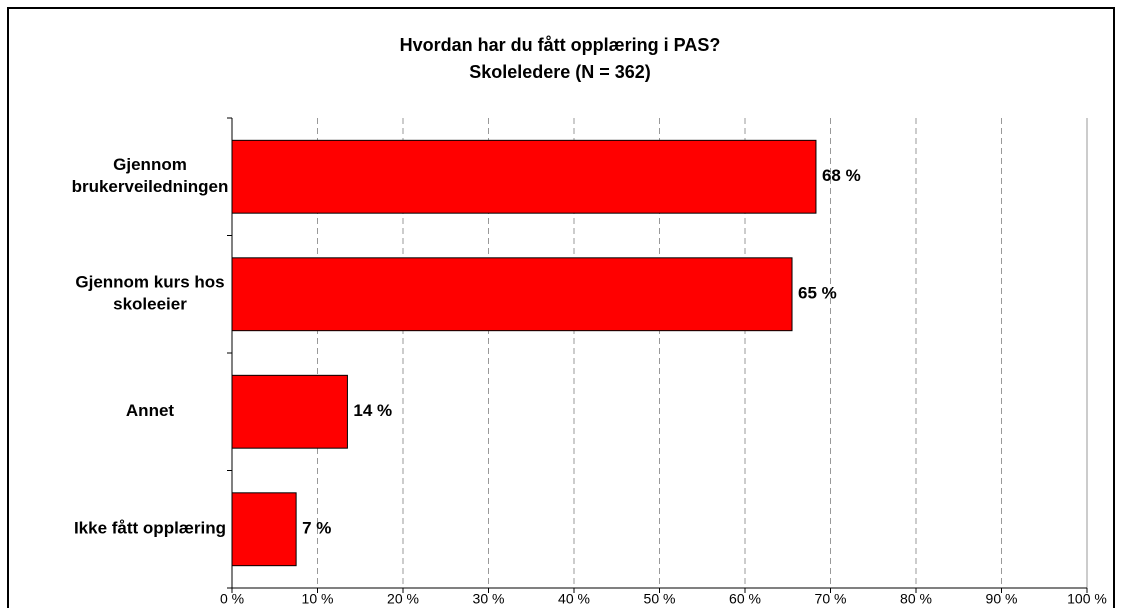 The width and height of the screenshot is (1122, 608). What do you see at coordinates (150, 410) in the screenshot?
I see `y-tick-label: Annet` at bounding box center [150, 410].